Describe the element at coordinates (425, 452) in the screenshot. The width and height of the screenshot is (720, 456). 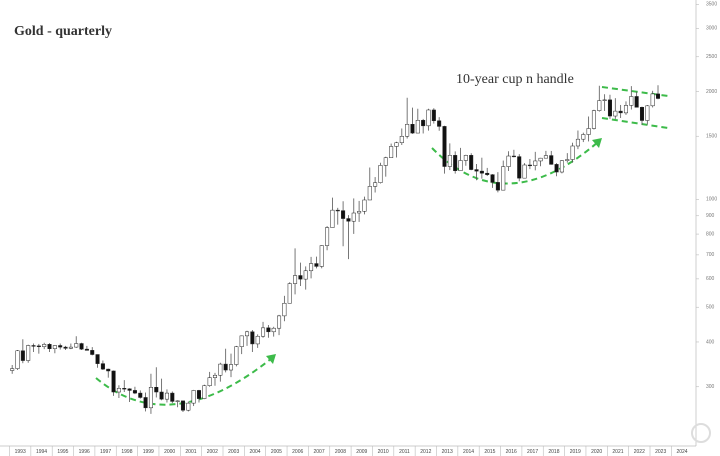
I see `x-tick-label: 2012` at that location.